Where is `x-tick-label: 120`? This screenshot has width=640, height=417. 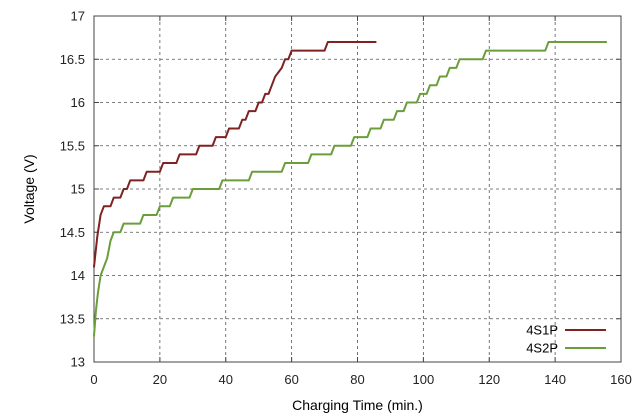
x-tick-label: 120 is located at coordinates (489, 379).